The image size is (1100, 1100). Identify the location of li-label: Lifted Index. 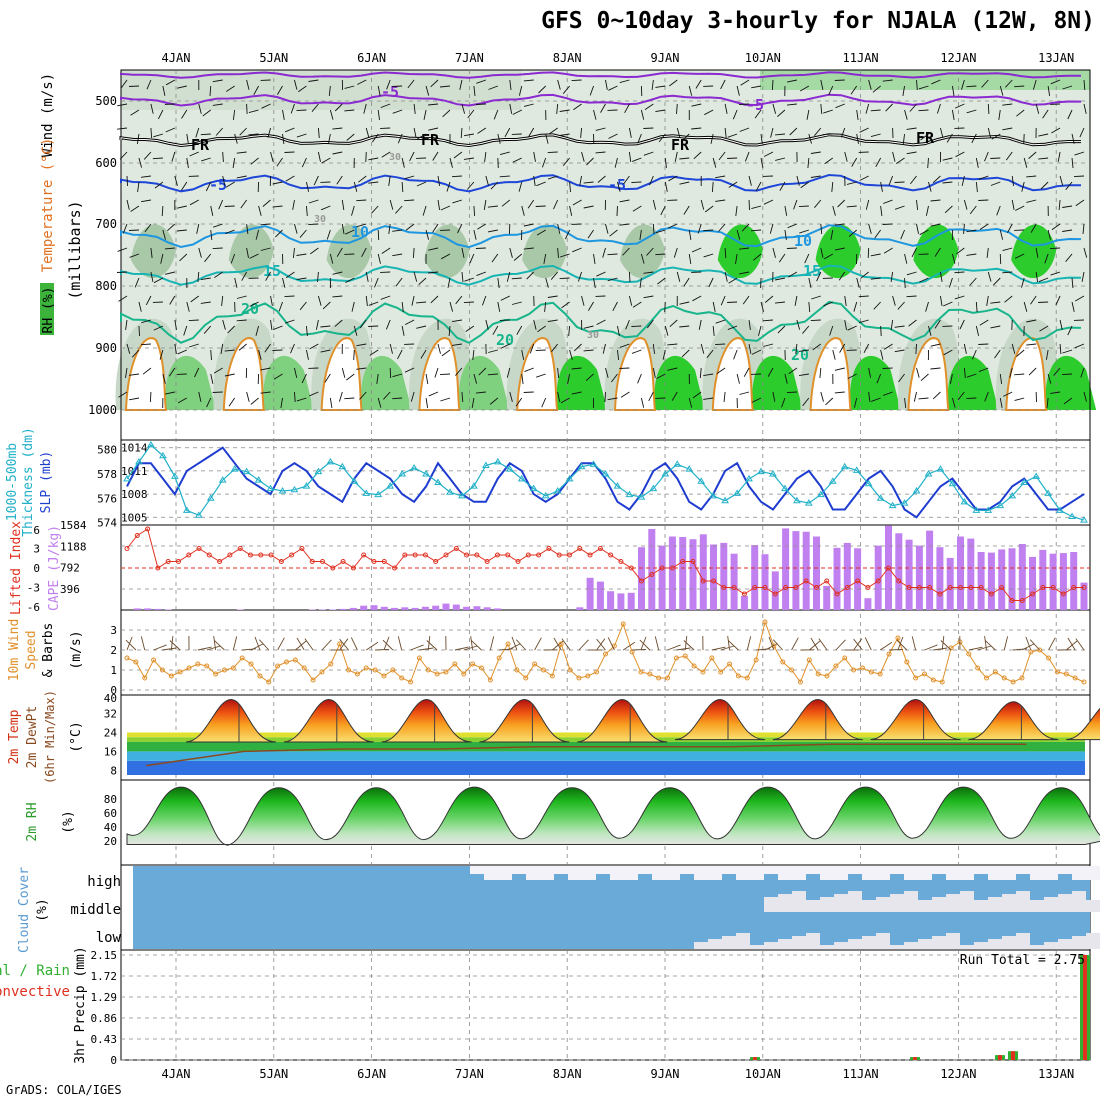
(16, 568).